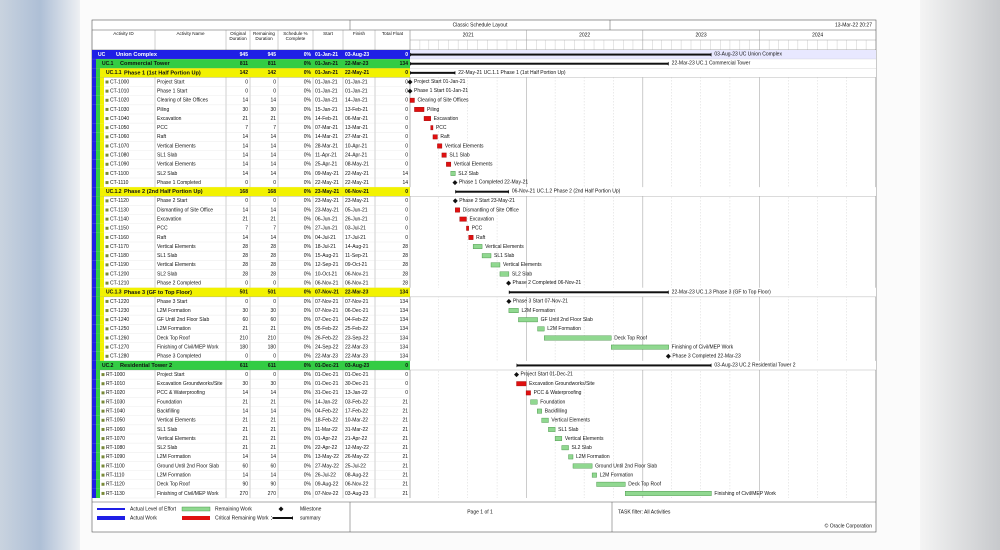 This screenshot has height=550, width=1000. What do you see at coordinates (119, 265) in the screenshot?
I see `activity-id: CT-1190` at bounding box center [119, 265].